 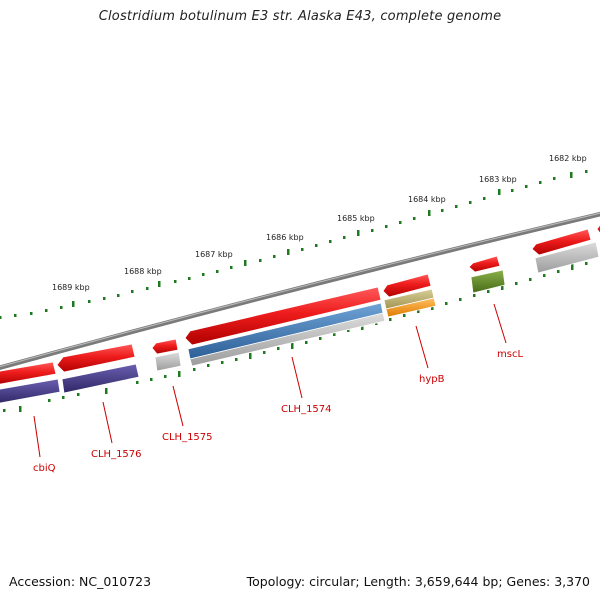 I want to click on gene-label-CLH-1576: CLH_1576, so click(x=116, y=454).